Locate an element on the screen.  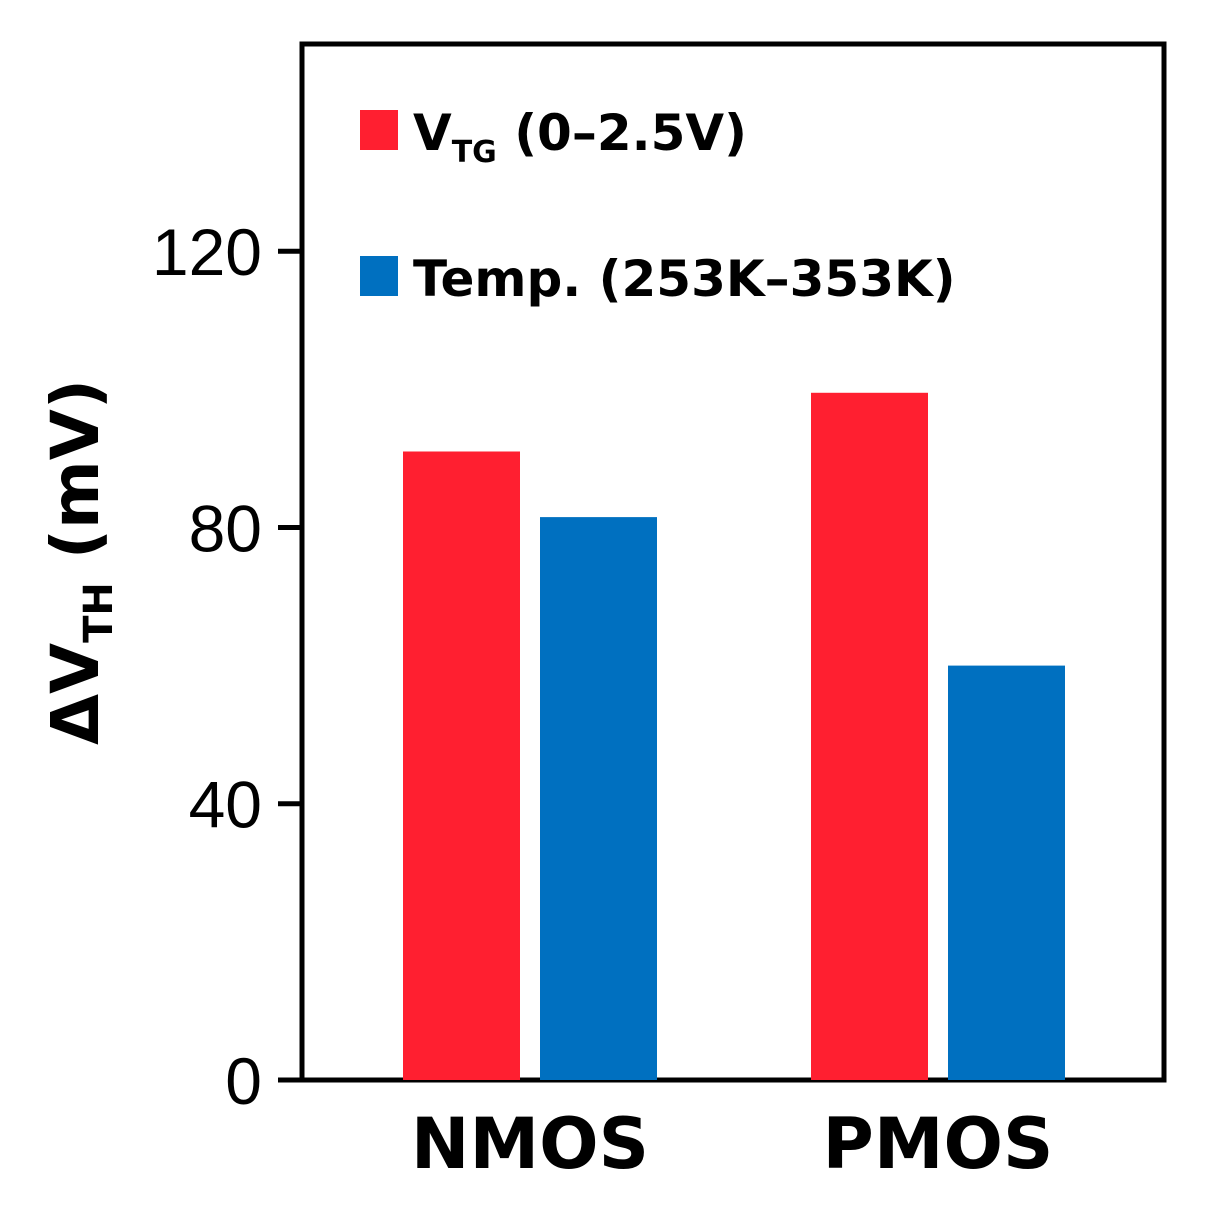
legend-label-vtg: VTG (0–2.5V) is located at coordinates (580, 137).